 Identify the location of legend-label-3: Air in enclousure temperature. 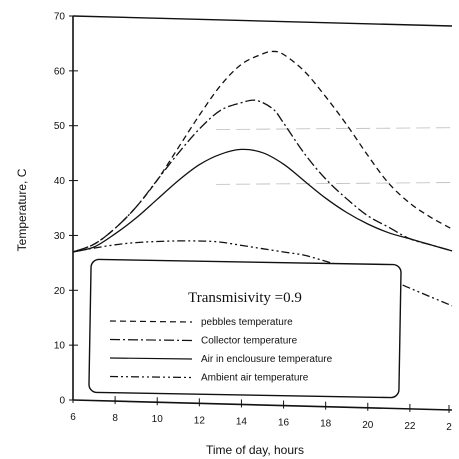
(267, 359).